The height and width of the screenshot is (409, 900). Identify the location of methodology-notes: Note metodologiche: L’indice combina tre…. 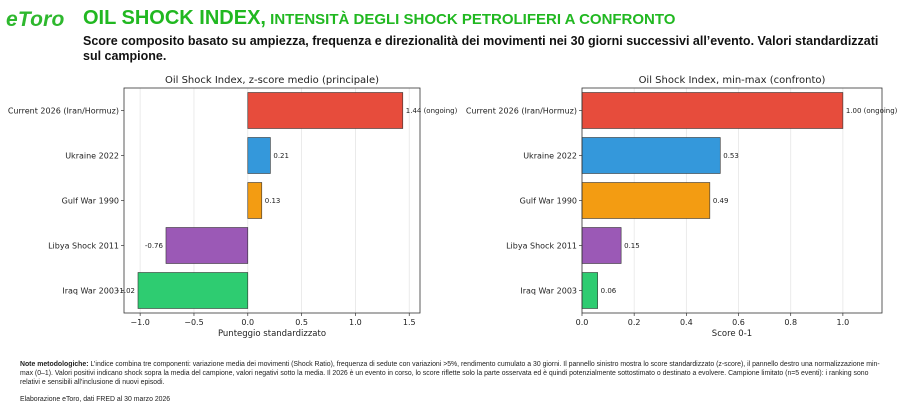
(450, 373).